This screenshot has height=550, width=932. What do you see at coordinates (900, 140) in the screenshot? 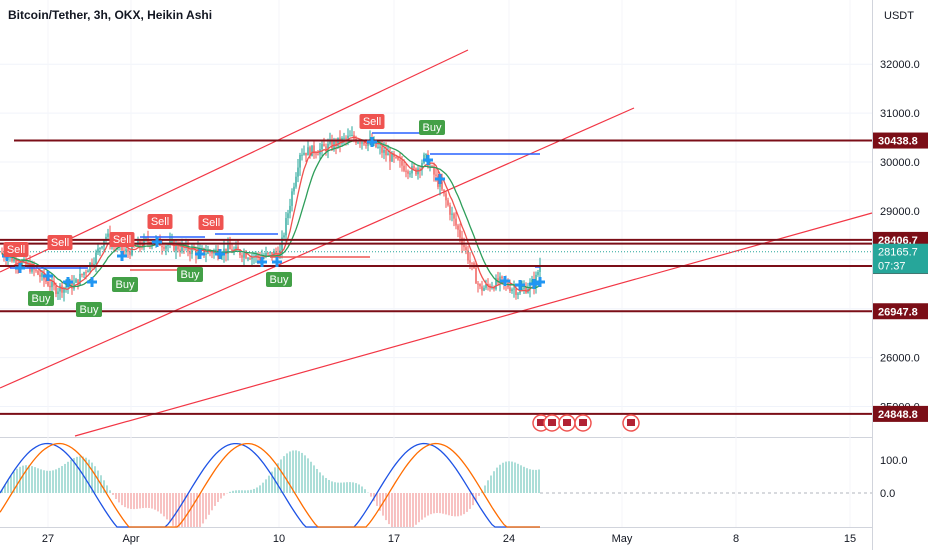
I see `level-price-tag` at bounding box center [900, 140].